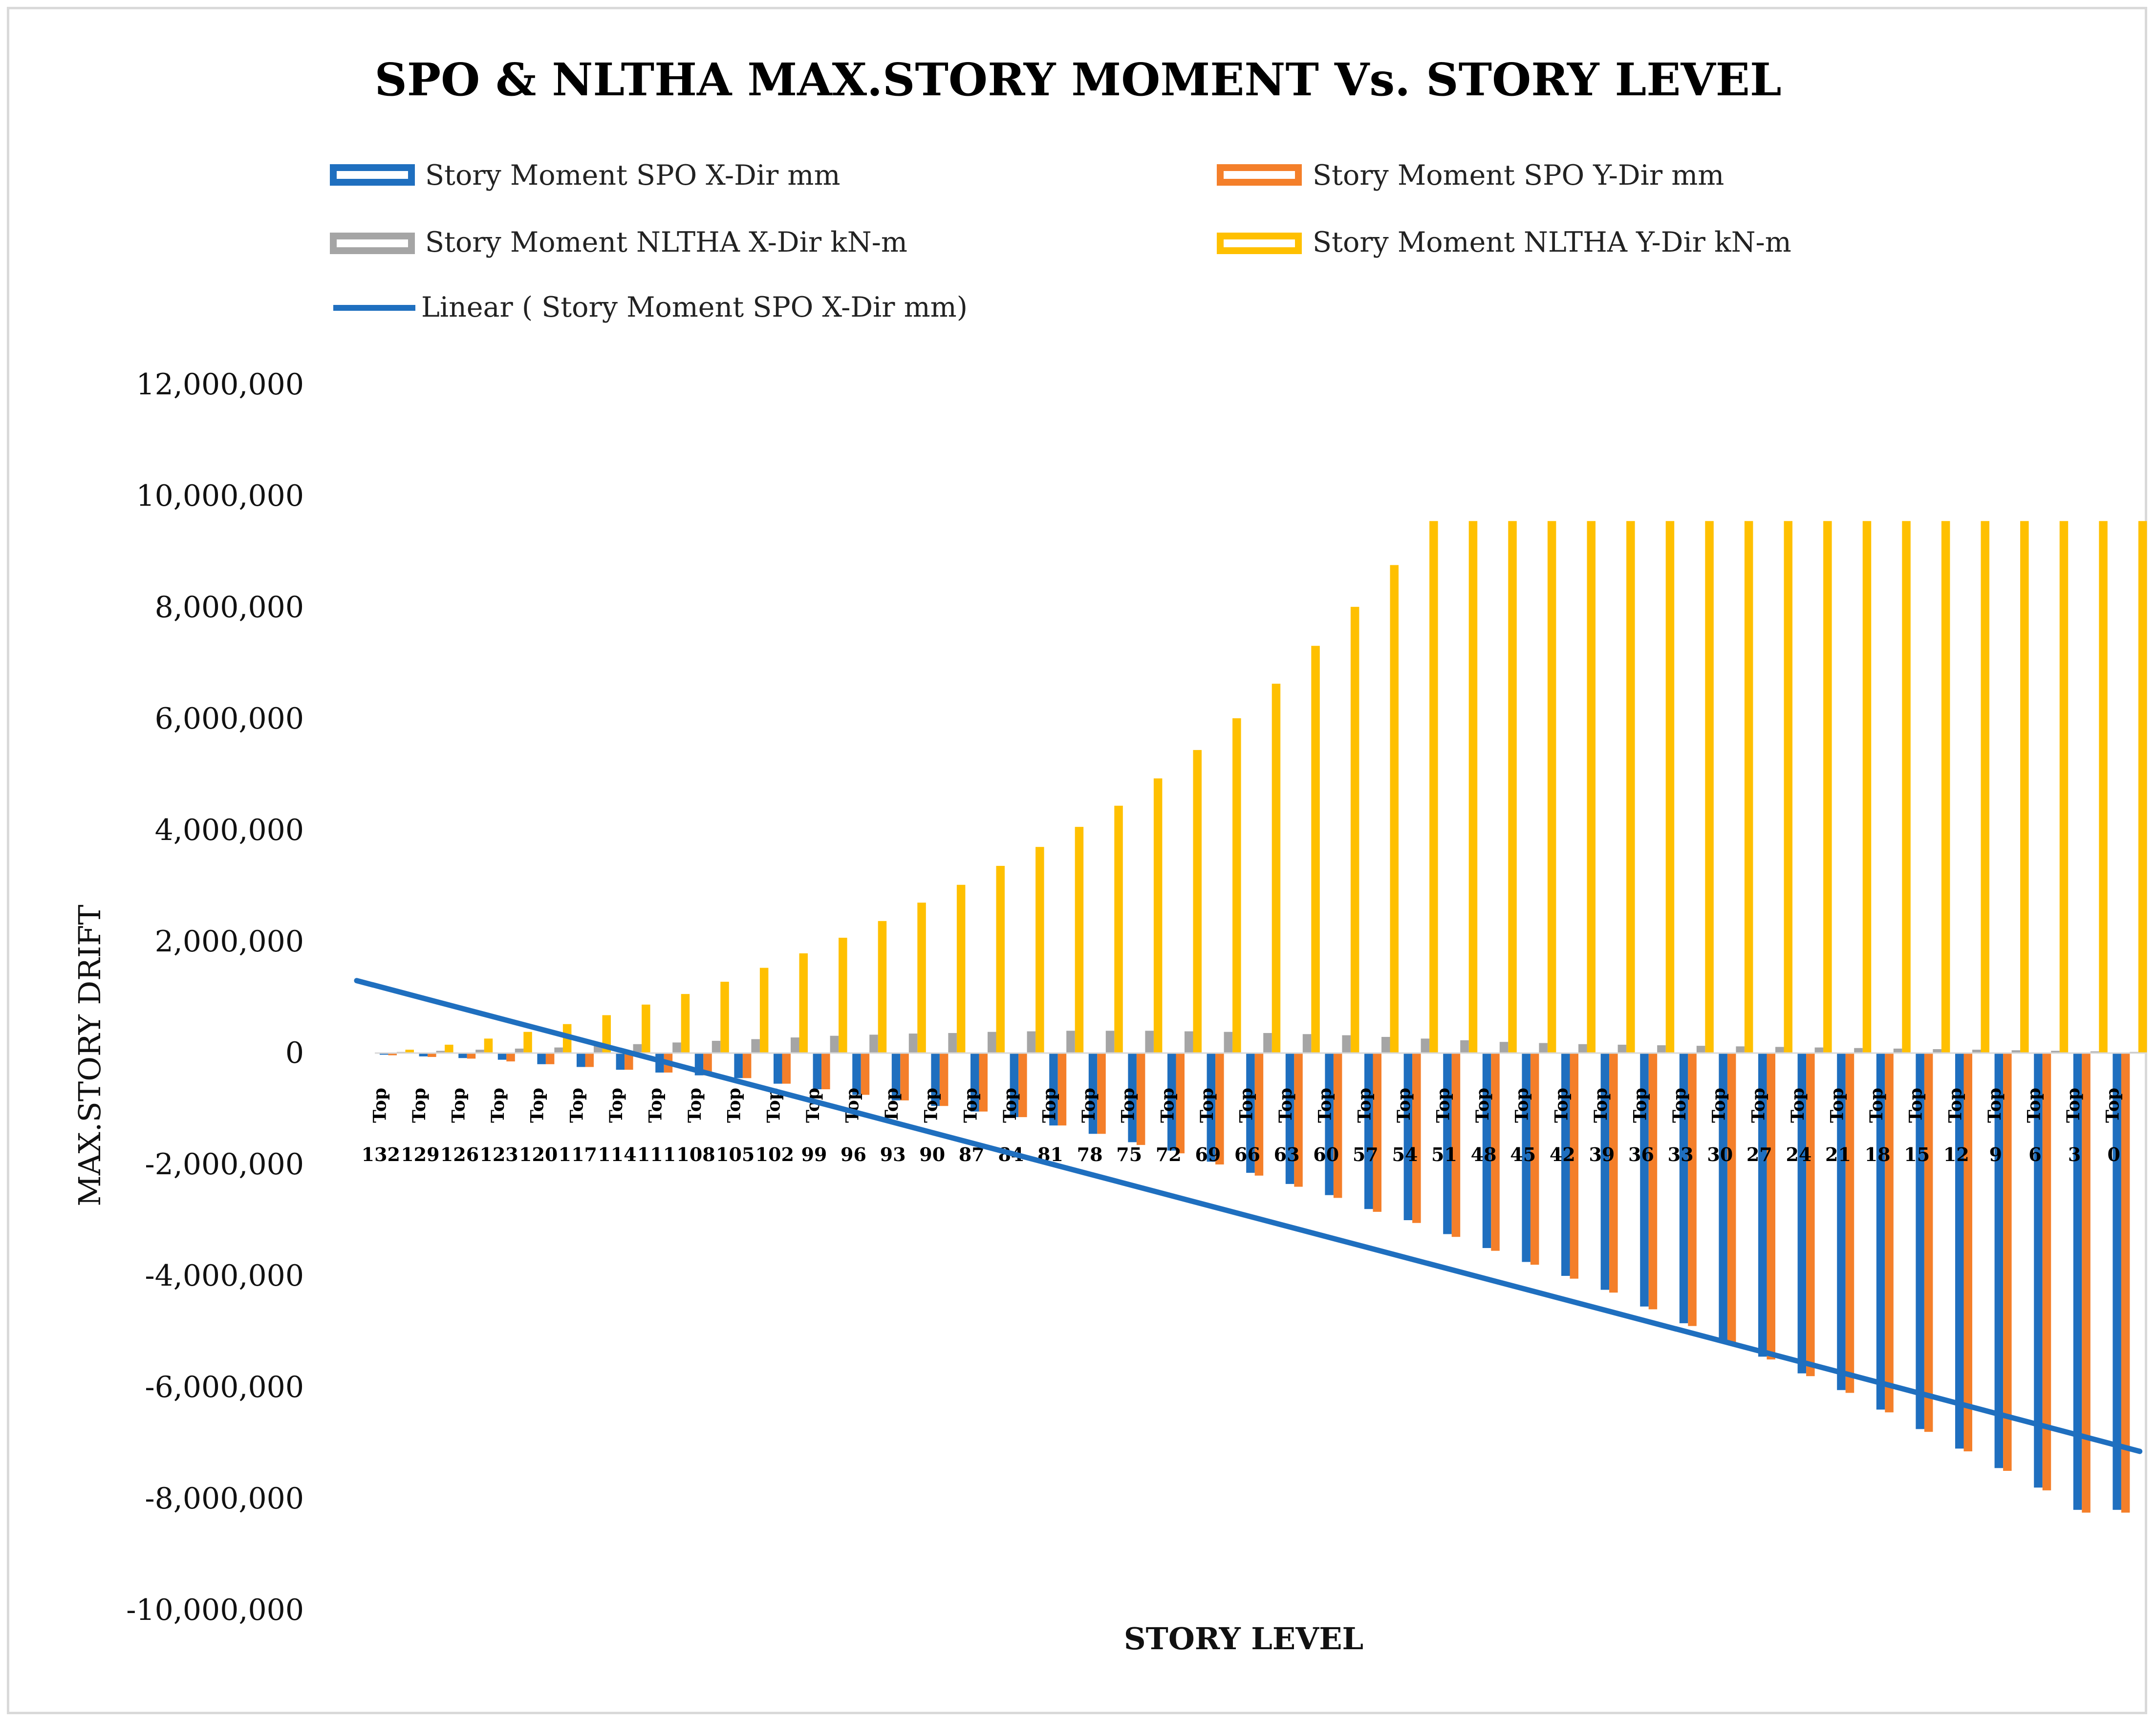 This screenshot has width=2156, height=1723. Describe the element at coordinates (1484, 1154) in the screenshot. I see `category-label-number: 48` at that location.